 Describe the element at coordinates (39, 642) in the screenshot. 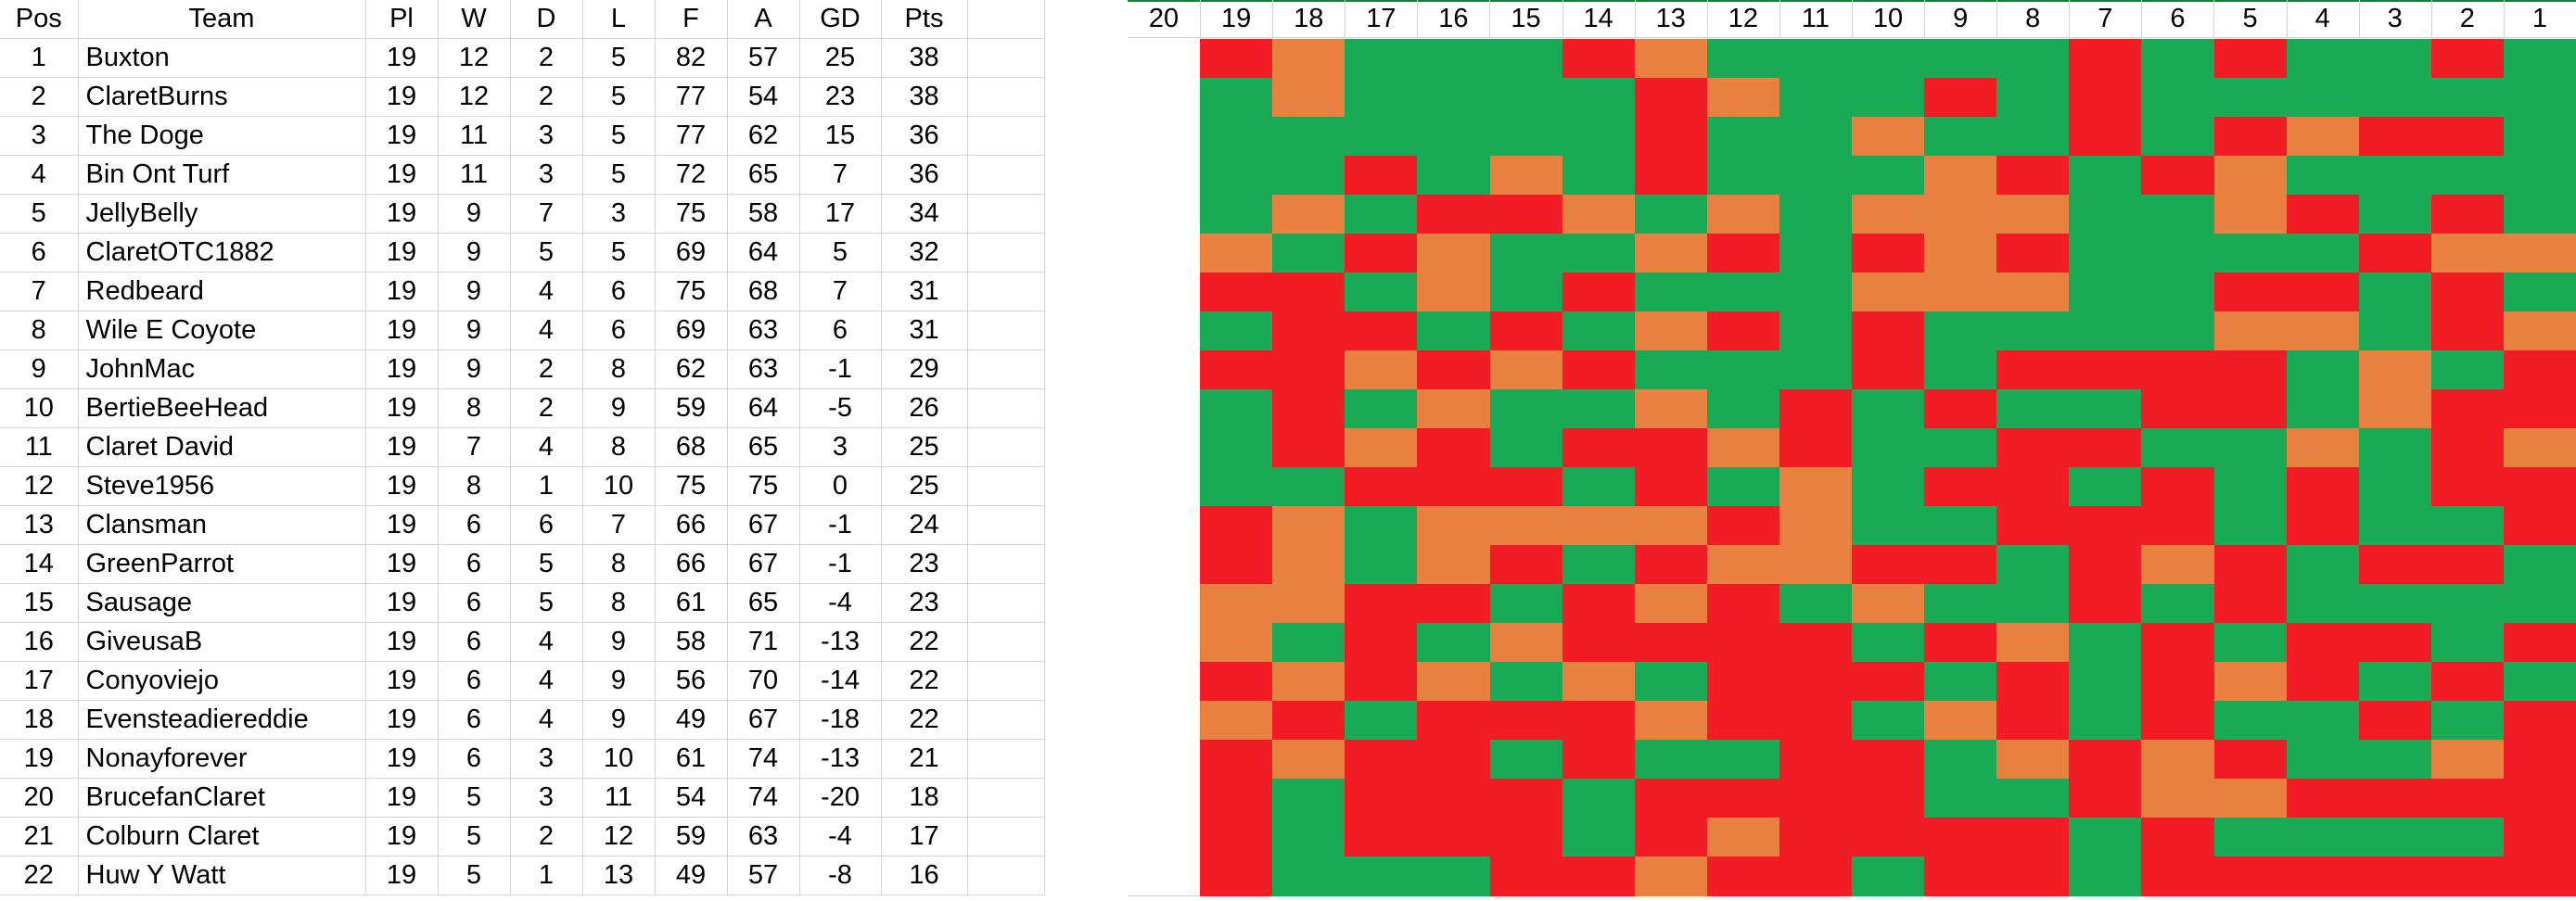

I see `cell-pos: 16` at that location.